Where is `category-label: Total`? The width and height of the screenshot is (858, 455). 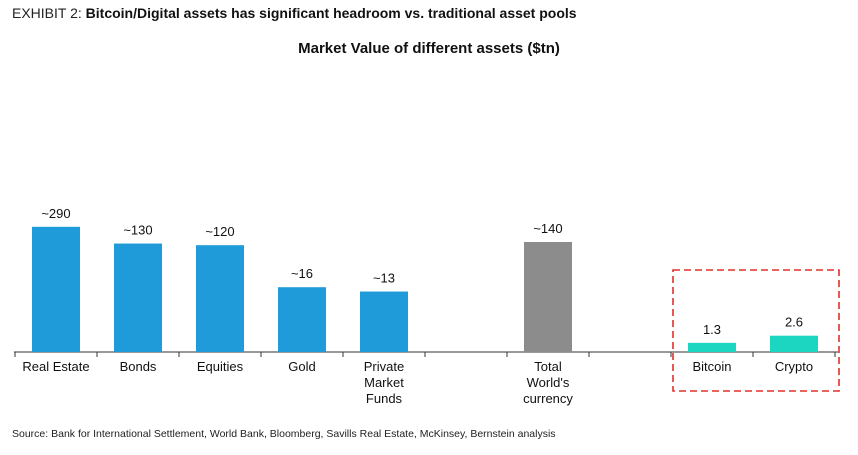
category-label: Total is located at coordinates (548, 366).